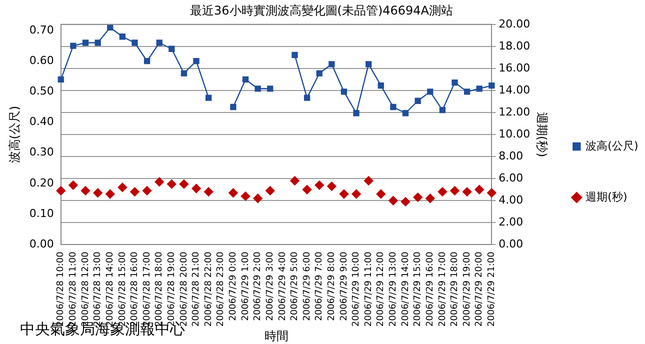  I want to click on y-axis-title: 波高(公尺), so click(14, 135).